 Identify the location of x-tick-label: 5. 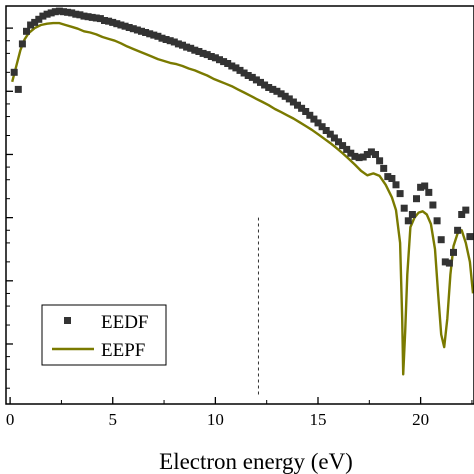
(112, 419).